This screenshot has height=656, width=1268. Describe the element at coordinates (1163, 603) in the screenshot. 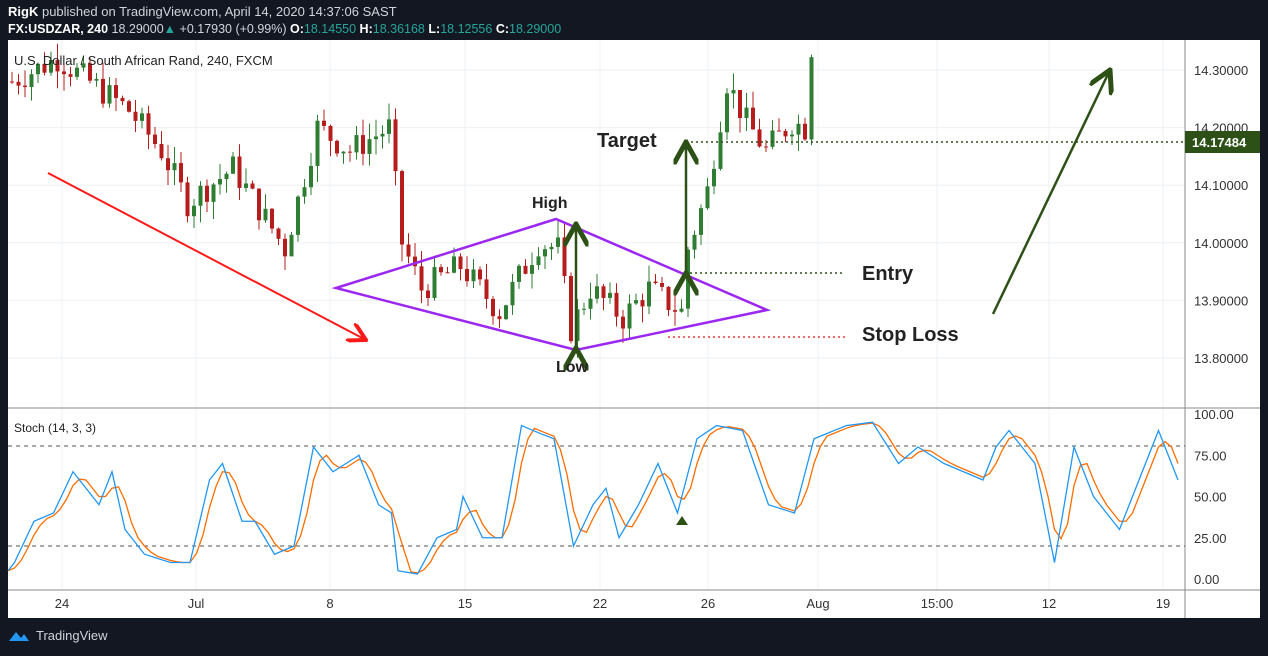

I see `time-tick: 19` at that location.